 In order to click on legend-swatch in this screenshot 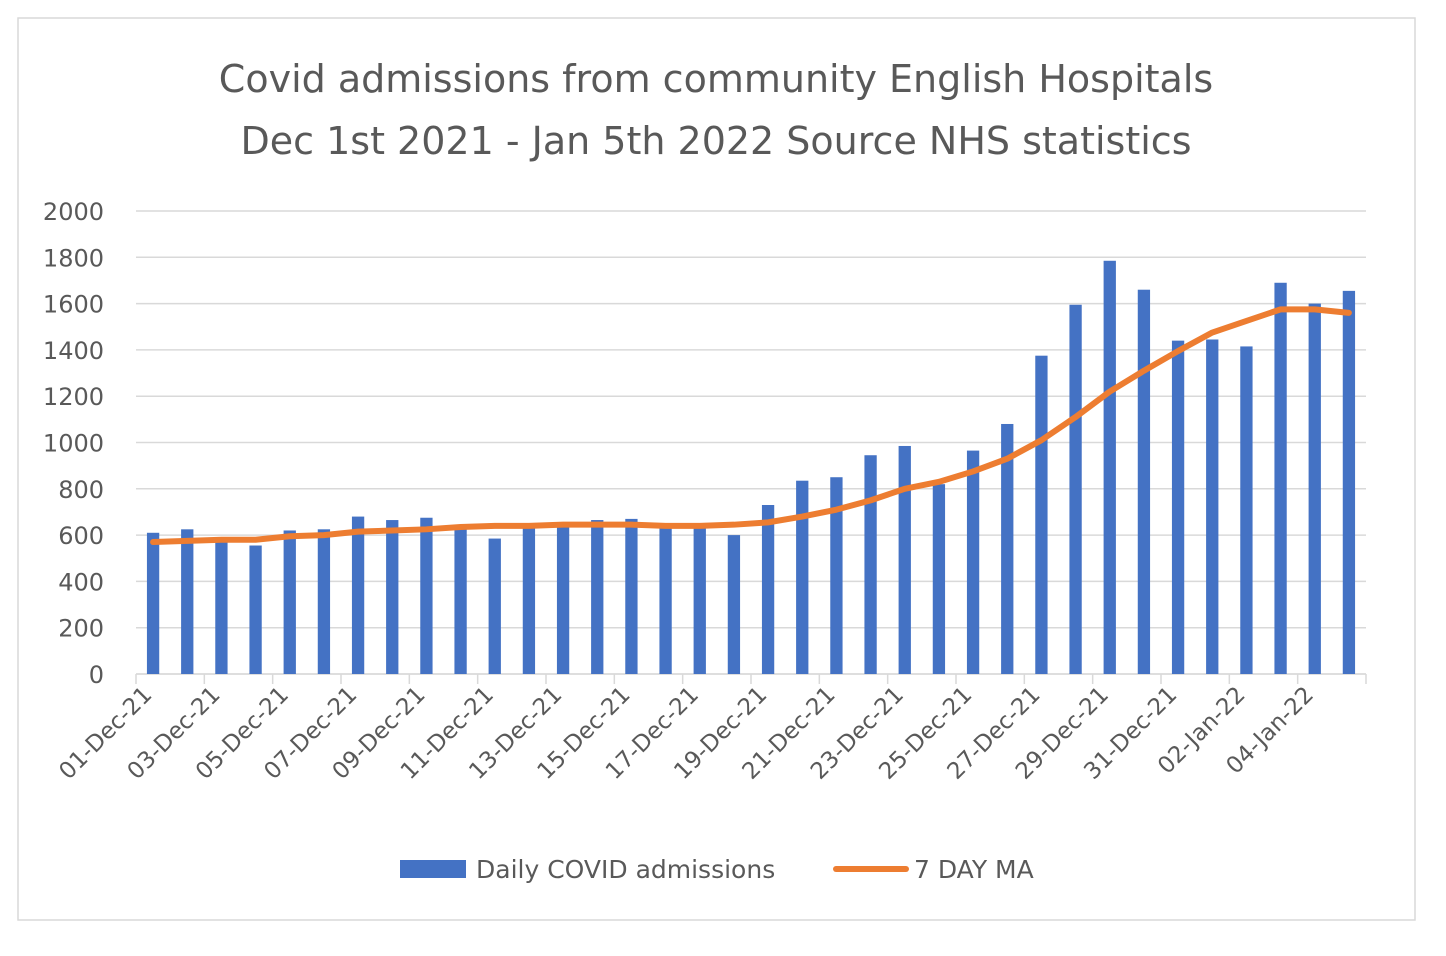, I will do `click(433, 869)`.